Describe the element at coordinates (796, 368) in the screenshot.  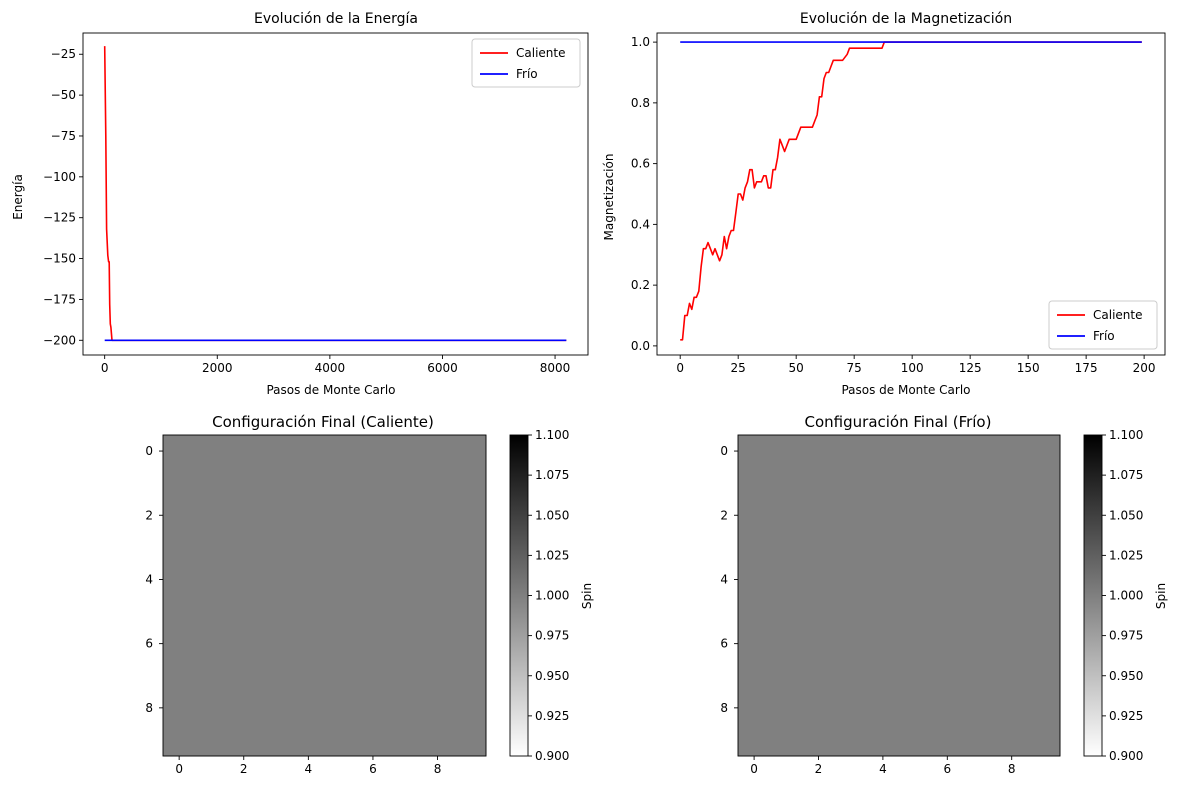
I see `x-tick-label: 50` at that location.